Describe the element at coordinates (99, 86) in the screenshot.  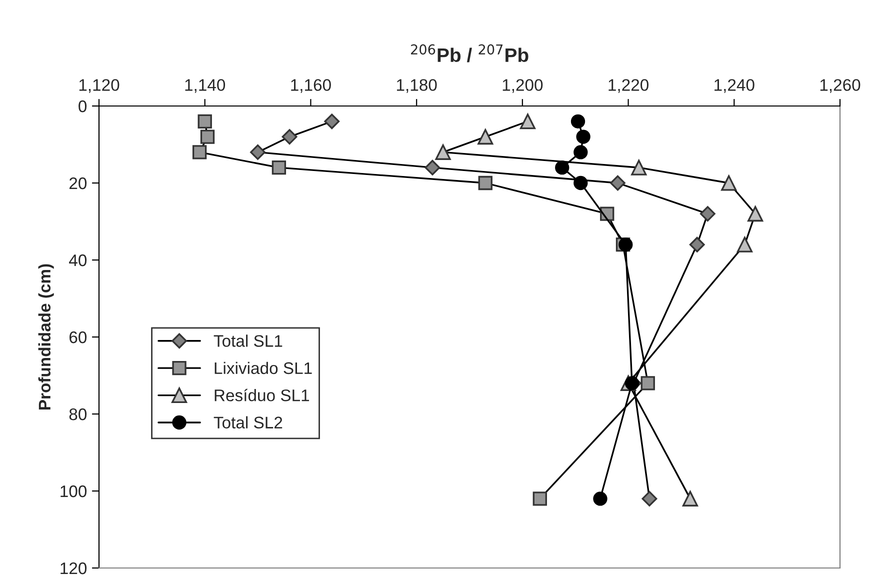
I see `x-tick-label: 1,120` at that location.